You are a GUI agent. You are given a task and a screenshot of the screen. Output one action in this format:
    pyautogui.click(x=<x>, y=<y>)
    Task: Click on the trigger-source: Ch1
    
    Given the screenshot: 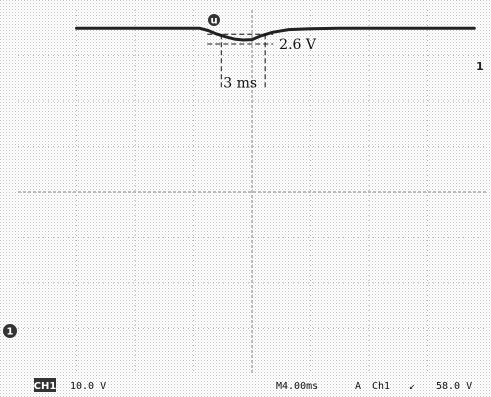 What is the action you would take?
    pyautogui.click(x=381, y=386)
    